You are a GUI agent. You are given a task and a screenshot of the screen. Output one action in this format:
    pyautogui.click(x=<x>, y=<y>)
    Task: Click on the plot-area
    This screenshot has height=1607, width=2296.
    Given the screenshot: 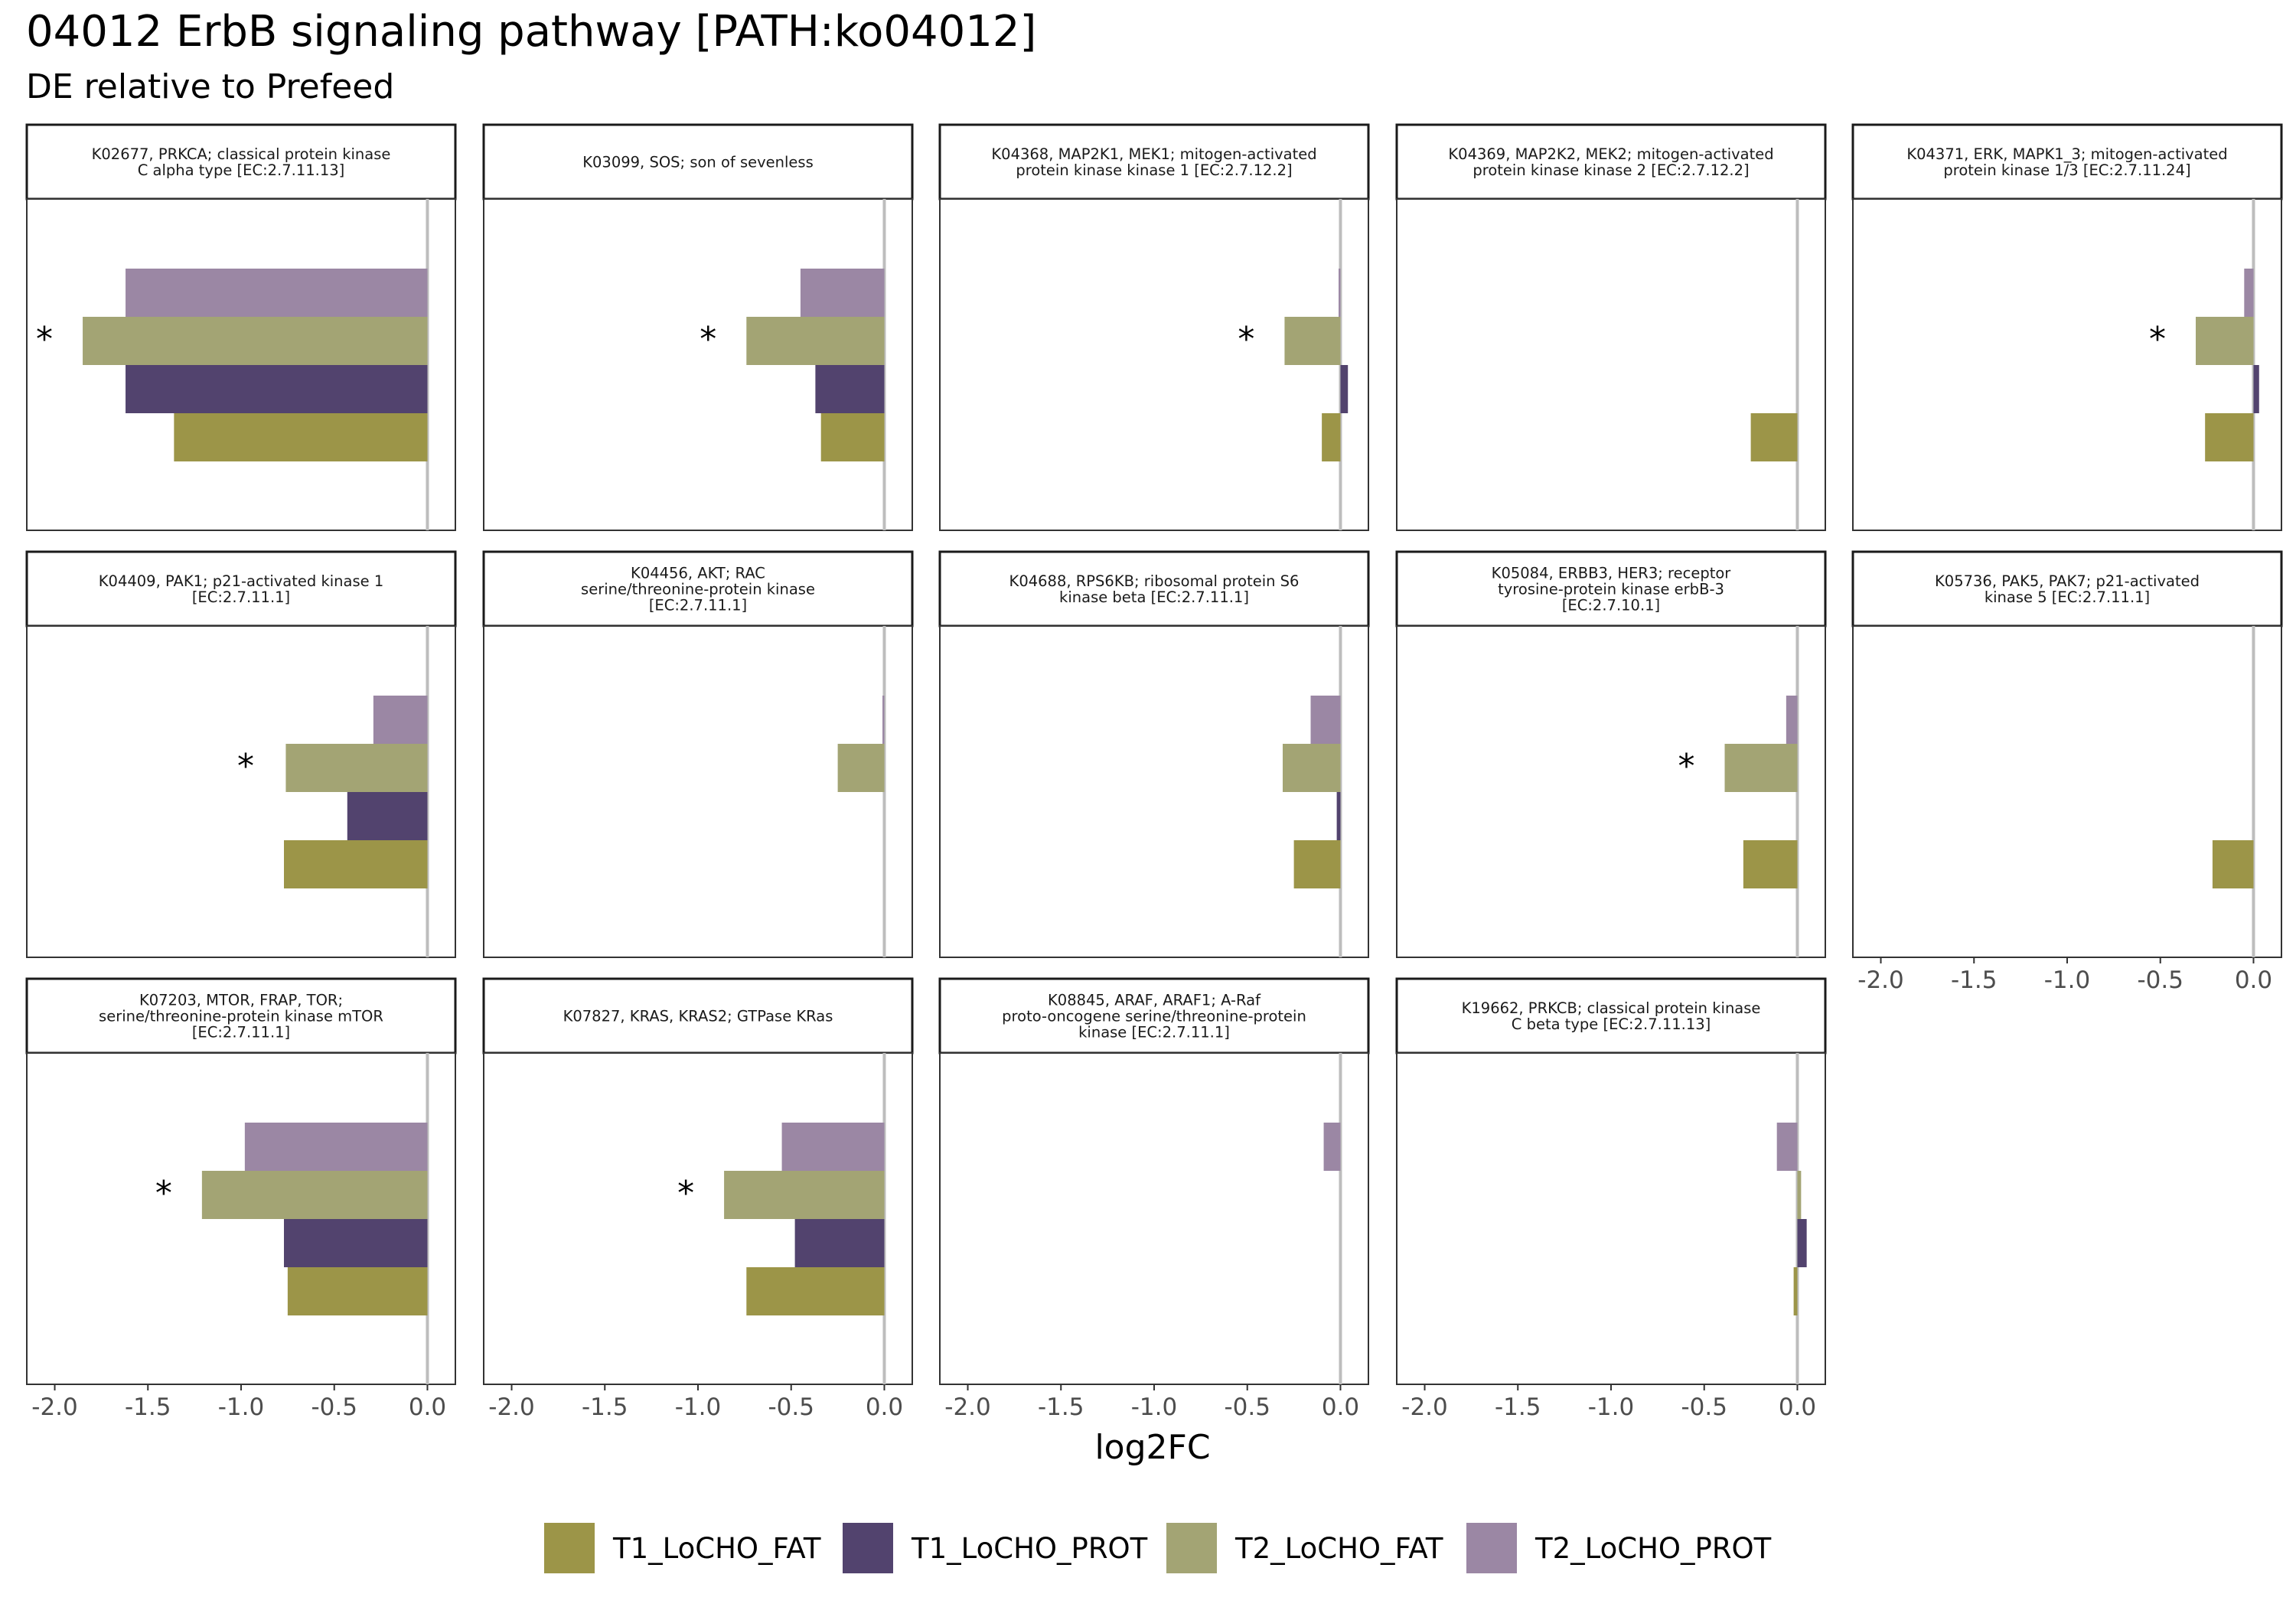 What is the action you would take?
    pyautogui.click(x=1611, y=1218)
    